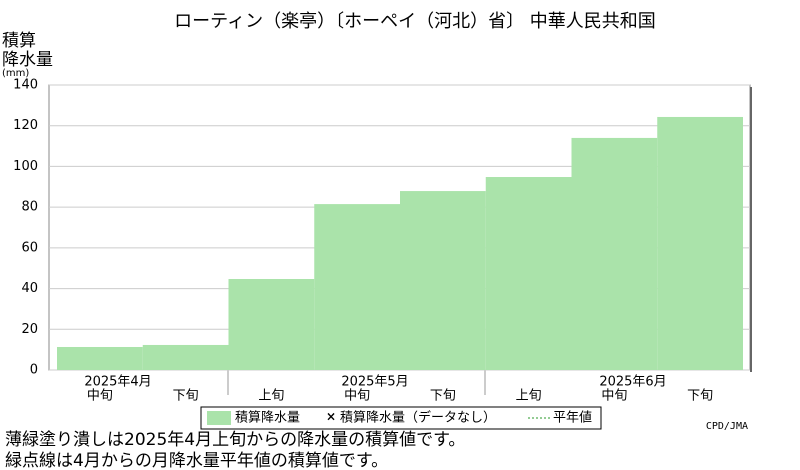  What do you see at coordinates (374, 382) in the screenshot?
I see `month-label: 2025年5月` at bounding box center [374, 382].